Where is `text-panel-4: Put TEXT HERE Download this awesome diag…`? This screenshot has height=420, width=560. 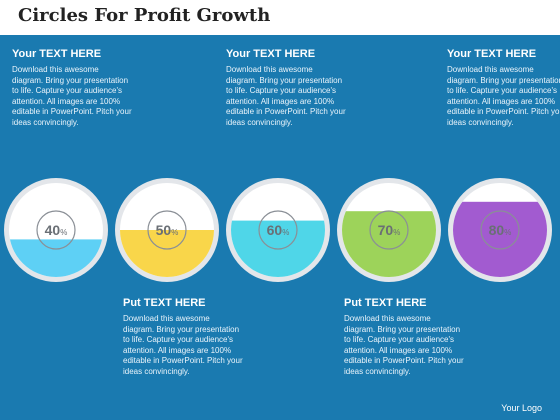
text-panel-4: Put TEXT HERE Download this awesome diag… is located at coordinates (404, 337).